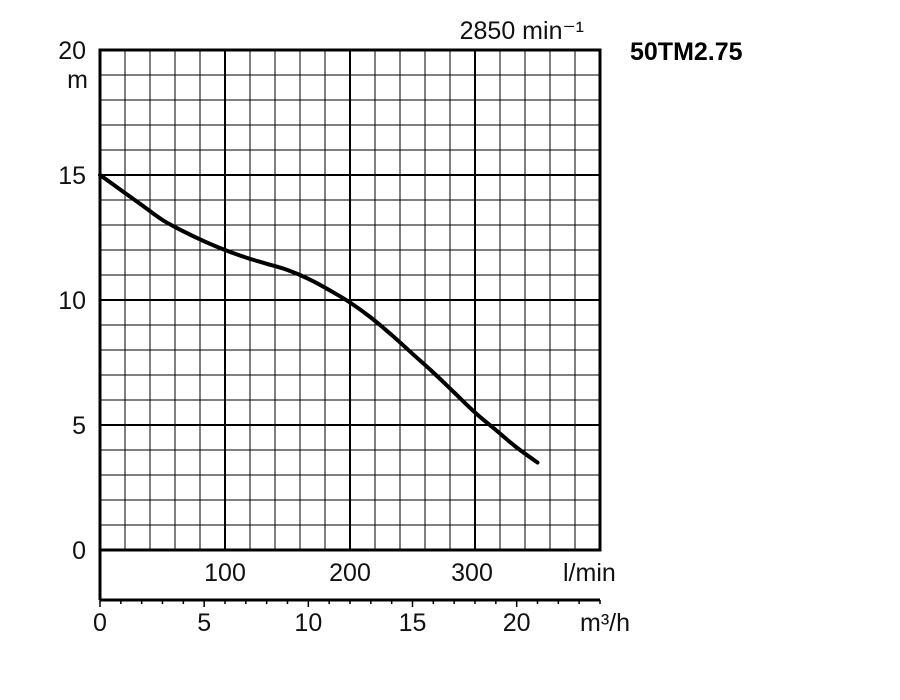 Image resolution: width=900 pixels, height=700 pixels. Describe the element at coordinates (79, 551) in the screenshot. I see `y-tick-label: 0` at that location.